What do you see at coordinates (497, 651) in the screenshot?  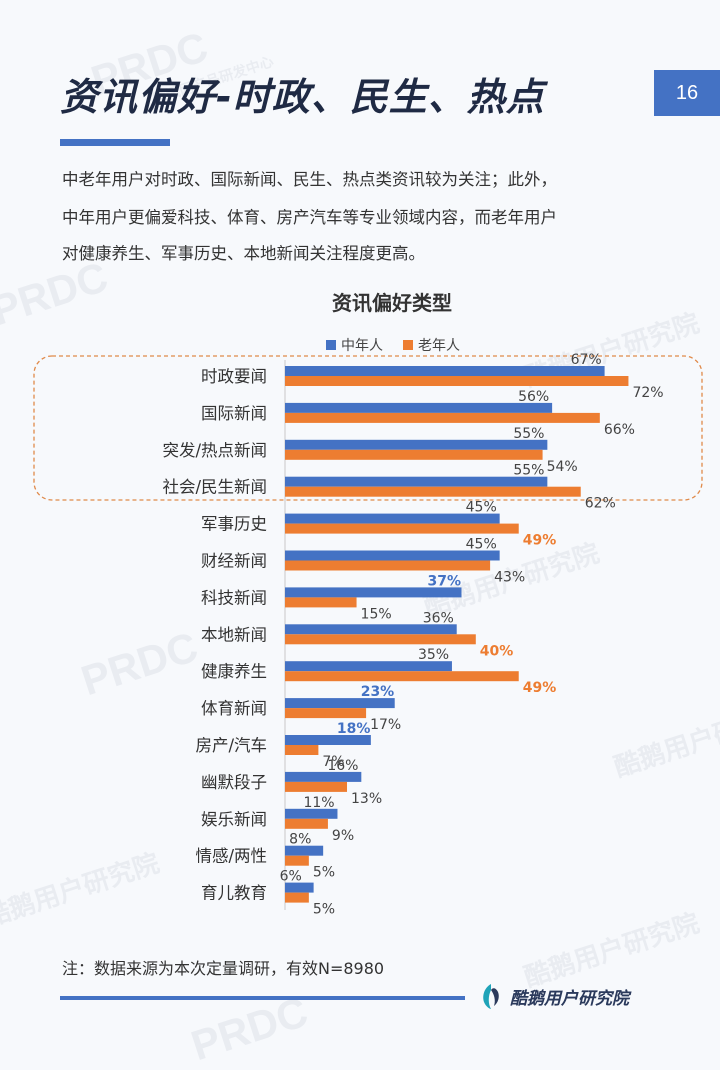 I see `data-label-elderly: 40%` at bounding box center [497, 651].